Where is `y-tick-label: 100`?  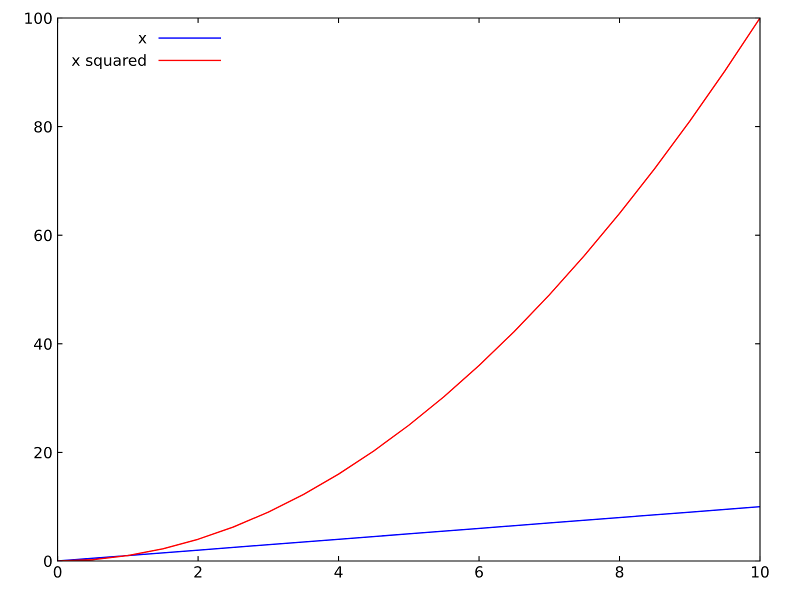
y-tick-label: 100 is located at coordinates (38, 18).